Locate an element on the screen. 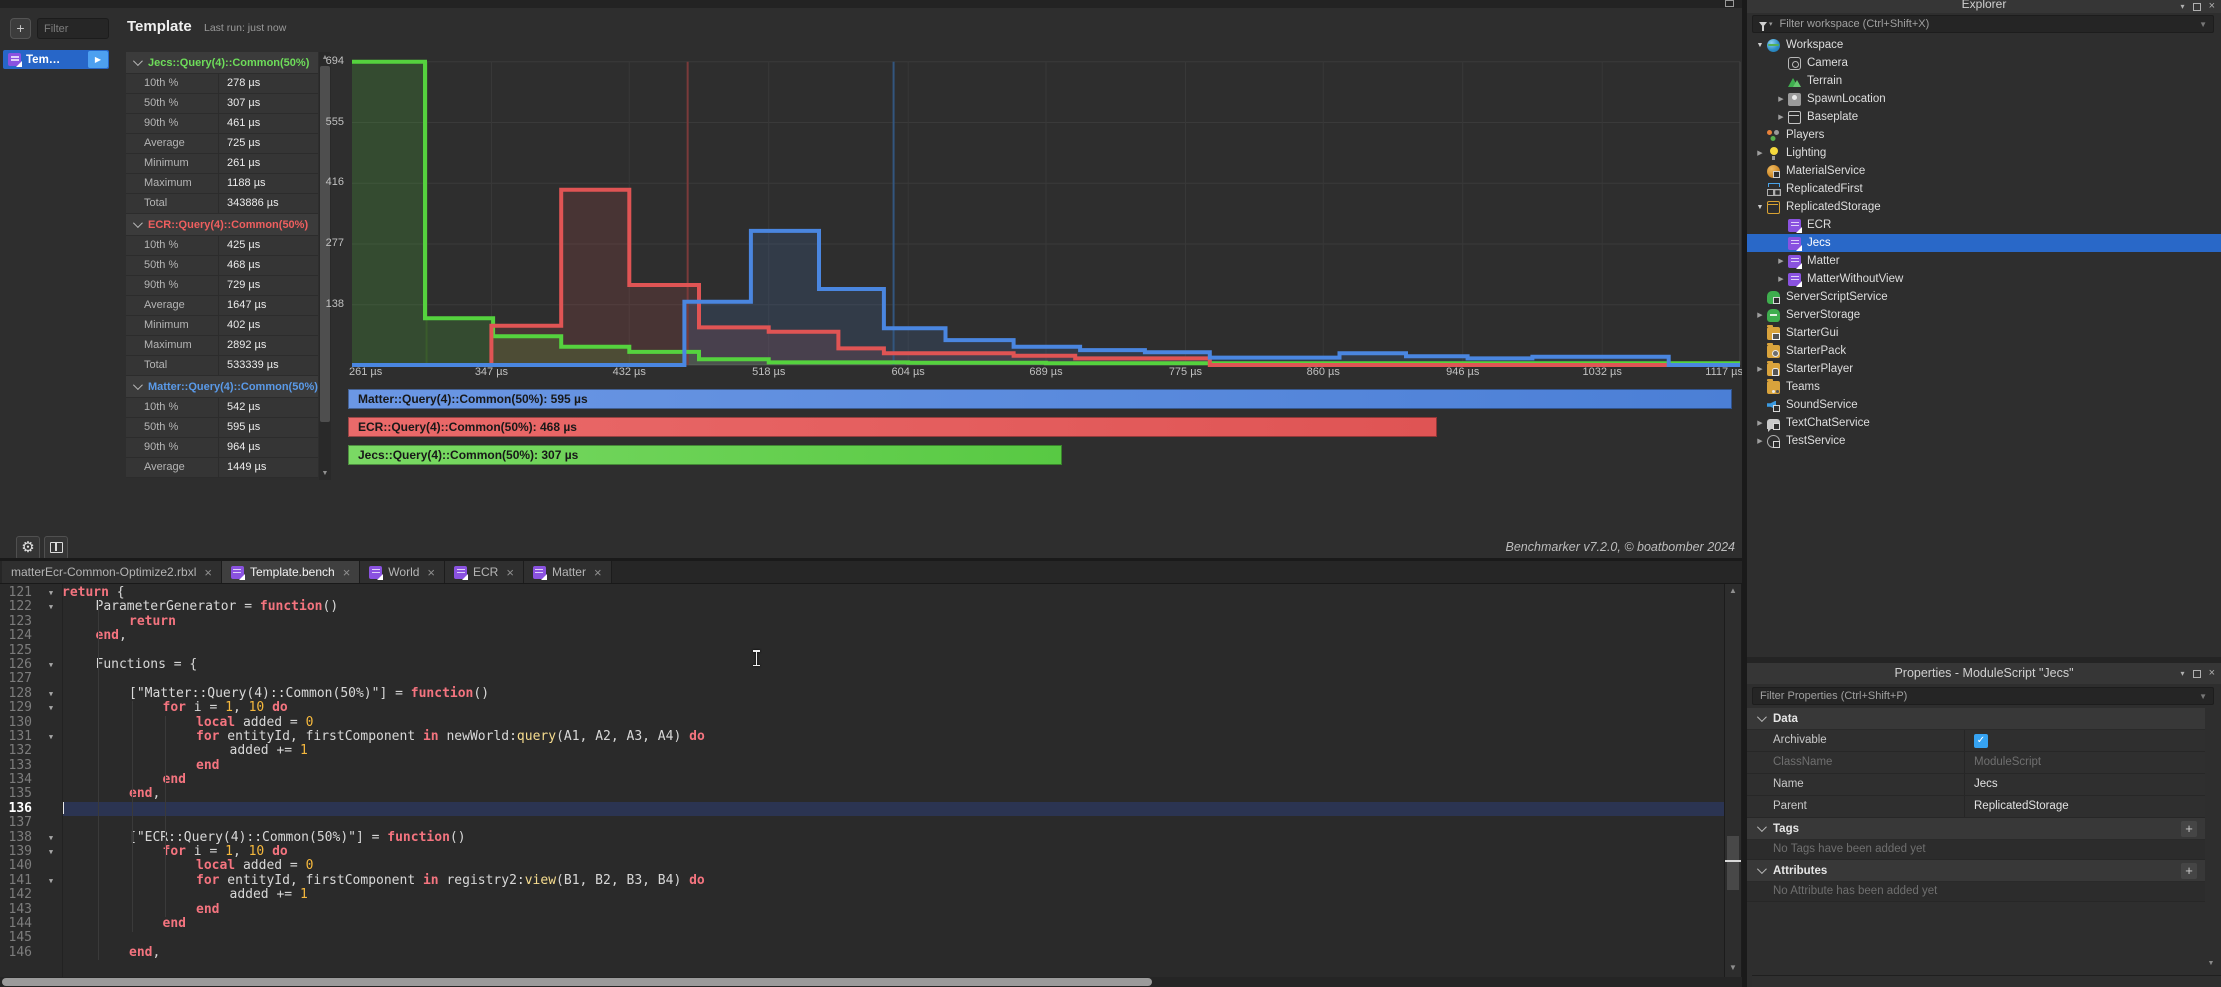  tree-item-players: Players is located at coordinates (1984, 135).